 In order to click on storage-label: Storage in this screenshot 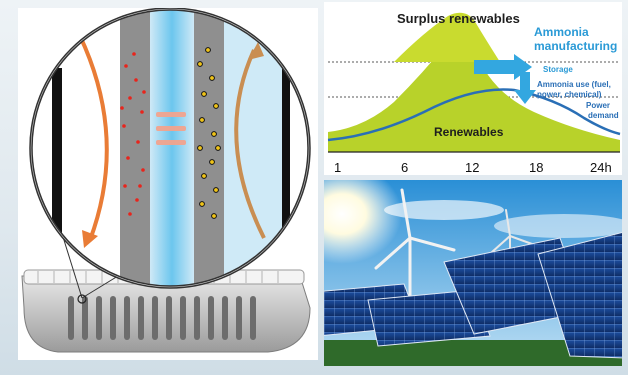, I will do `click(558, 69)`.